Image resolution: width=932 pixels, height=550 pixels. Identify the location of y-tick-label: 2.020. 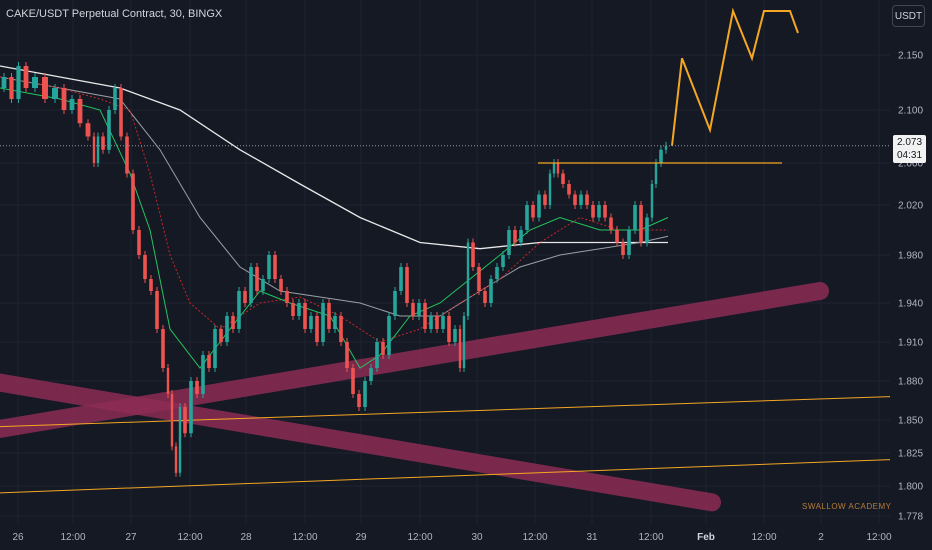
(910, 206).